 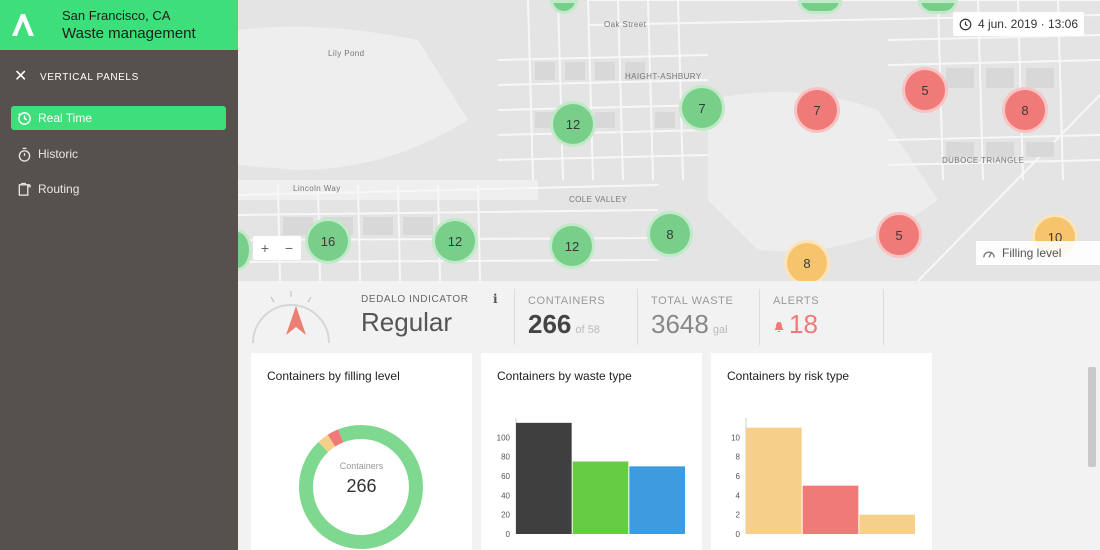 What do you see at coordinates (58, 154) in the screenshot?
I see `sidebar-item-label: Historic` at bounding box center [58, 154].